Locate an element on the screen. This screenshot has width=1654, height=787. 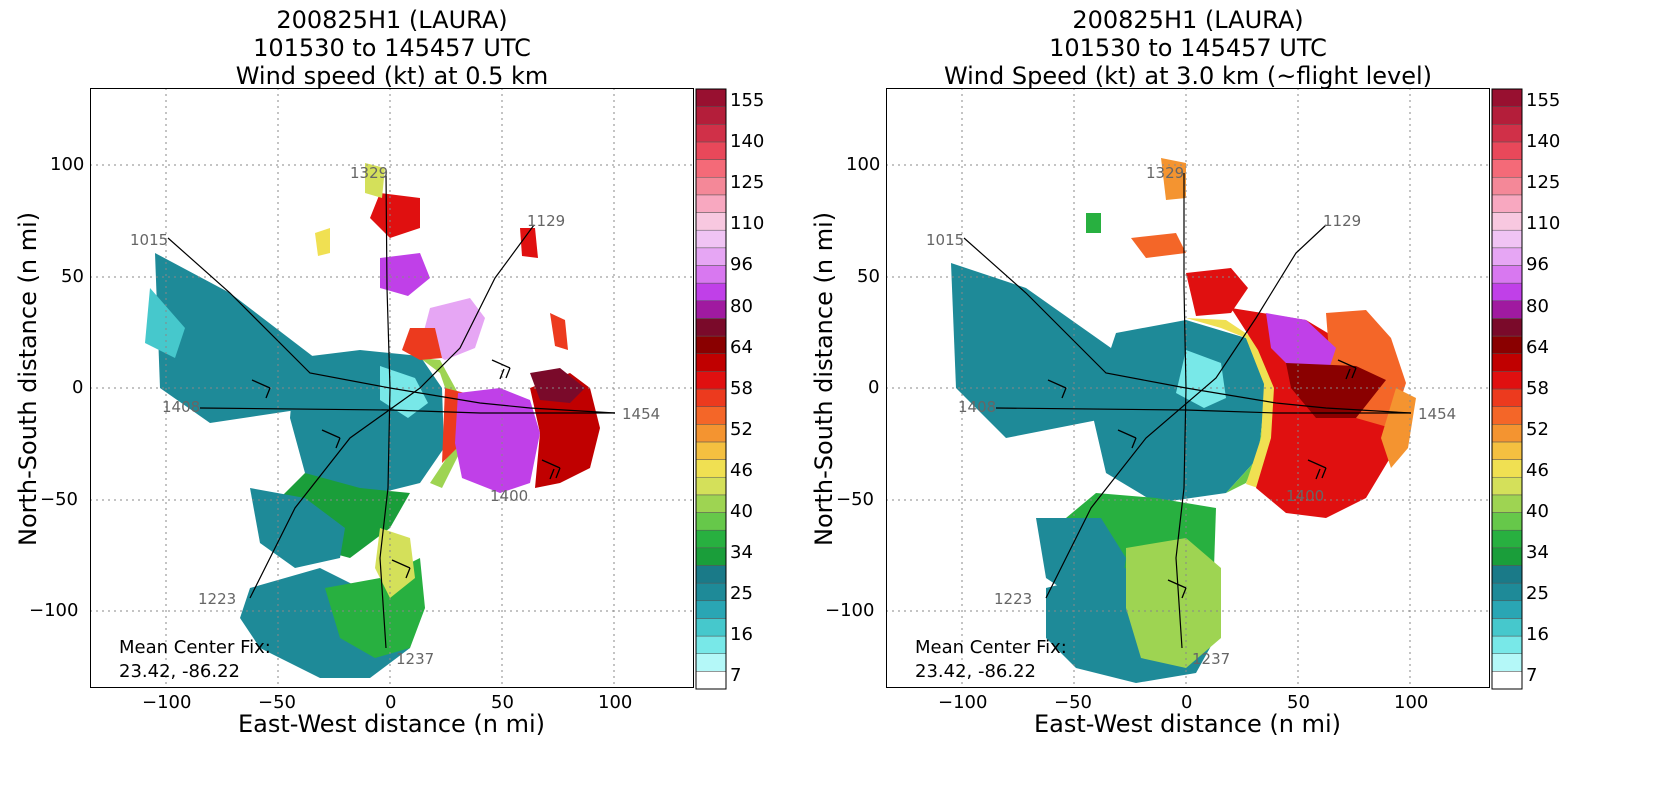
title-line: Wind speed (kt) at 0.5 km is located at coordinates (392, 76).